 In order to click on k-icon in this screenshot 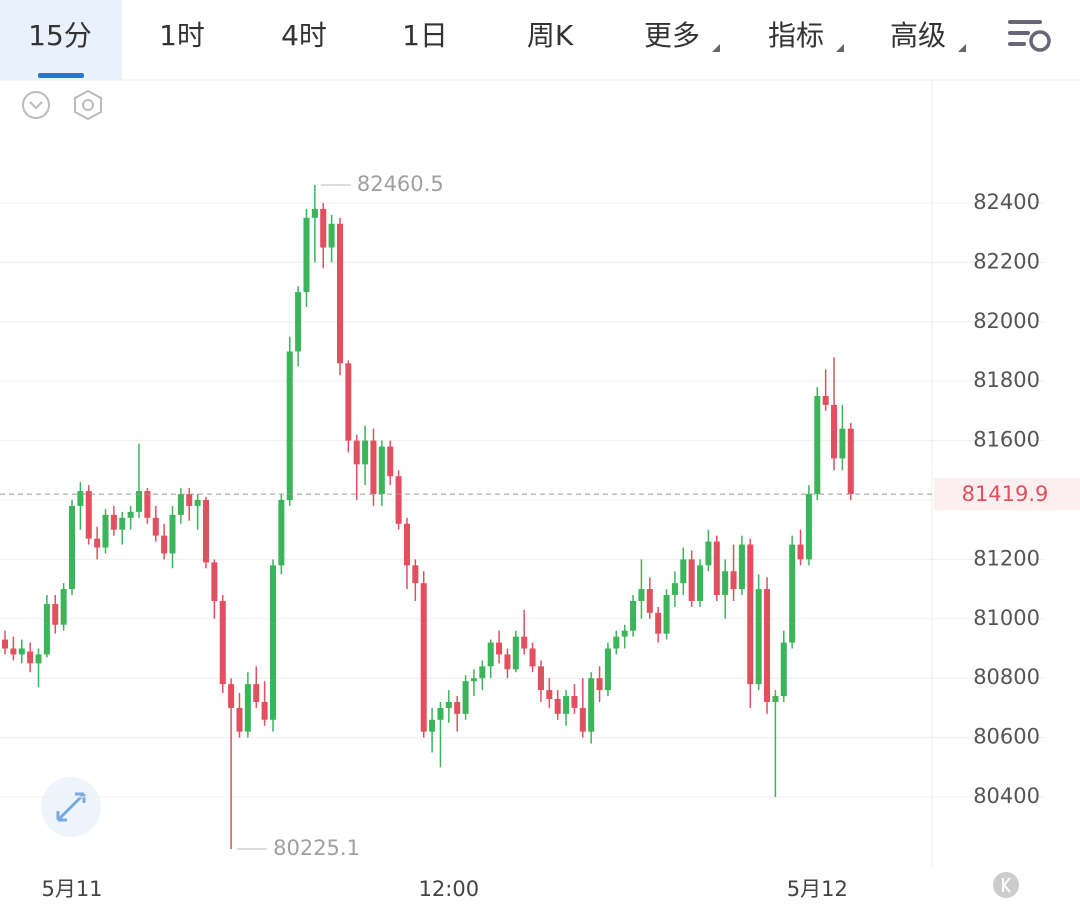, I will do `click(1006, 885)`.